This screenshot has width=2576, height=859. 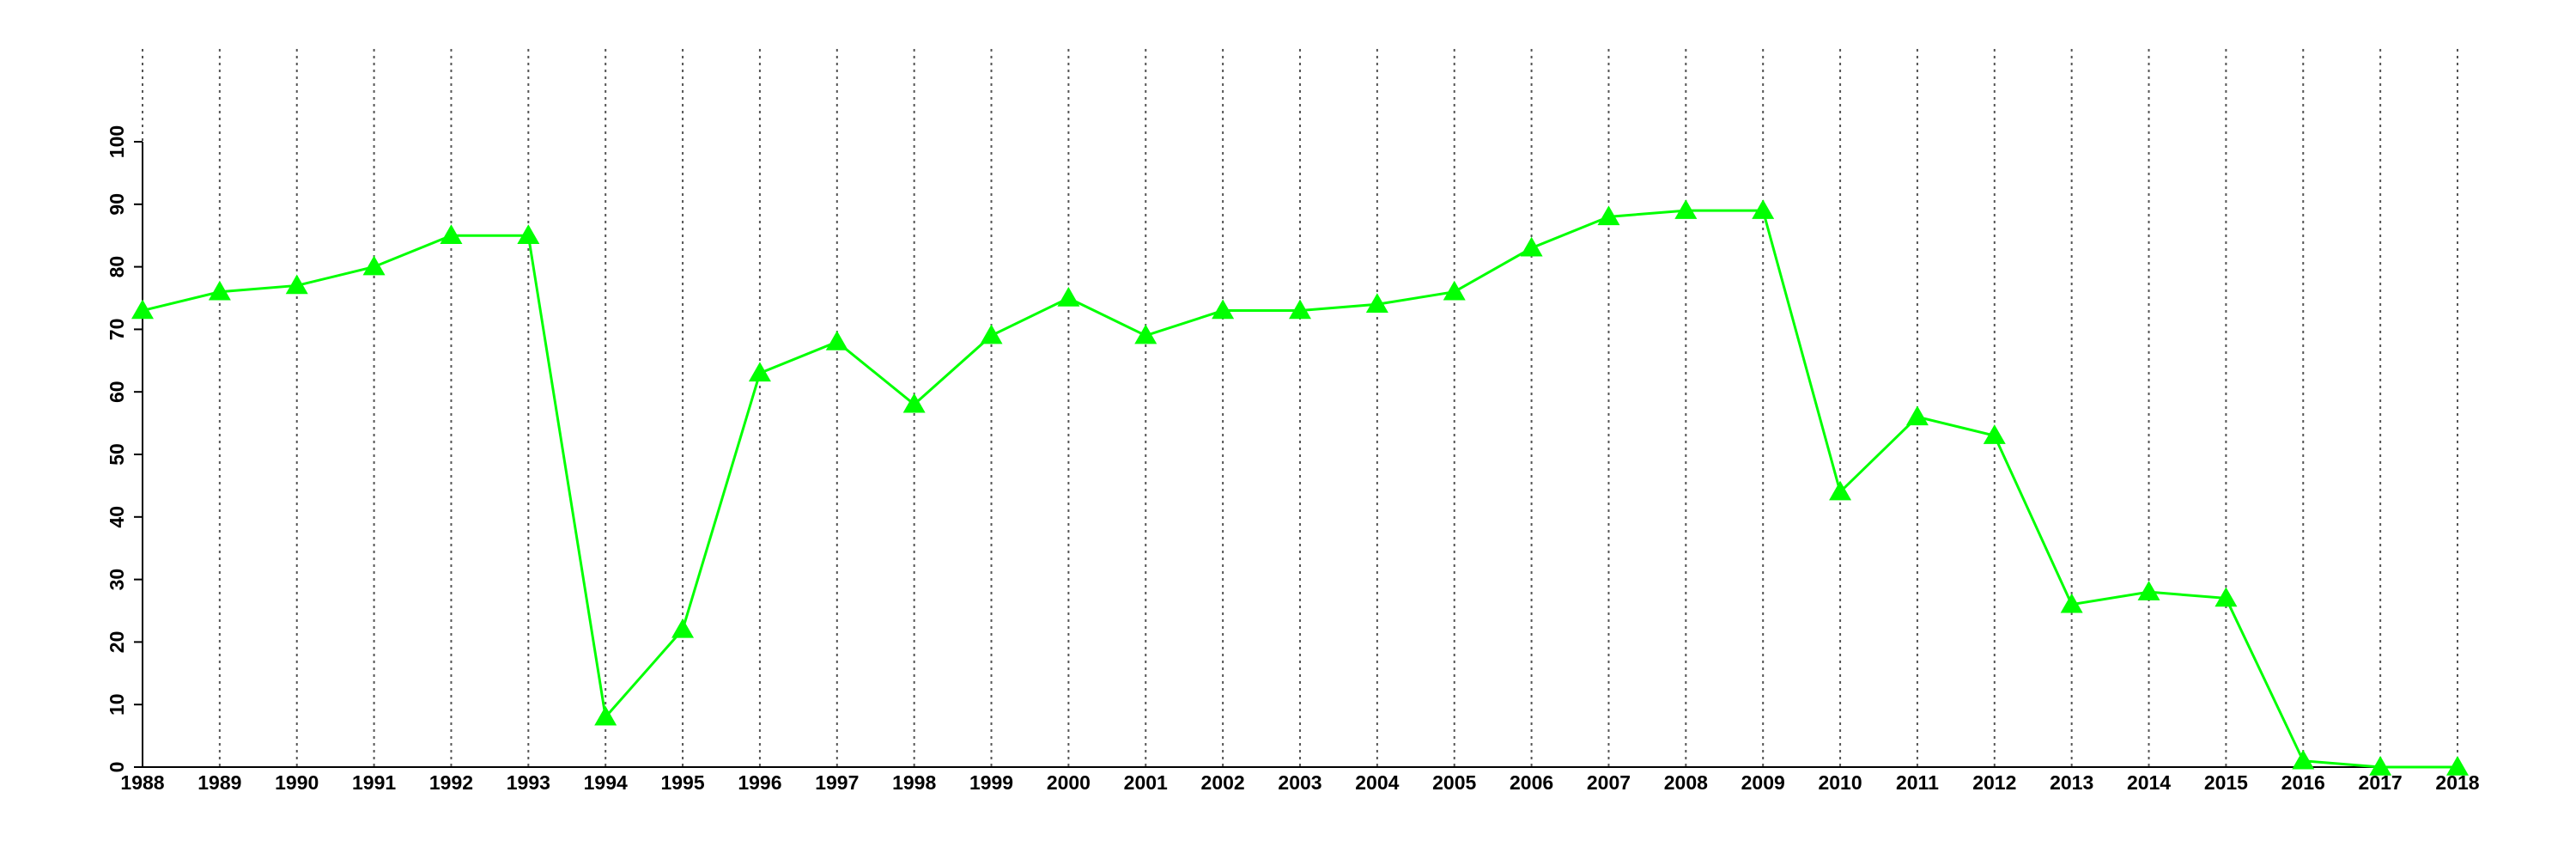 What do you see at coordinates (117, 643) in the screenshot?
I see `y-tick-label: 20` at bounding box center [117, 643].